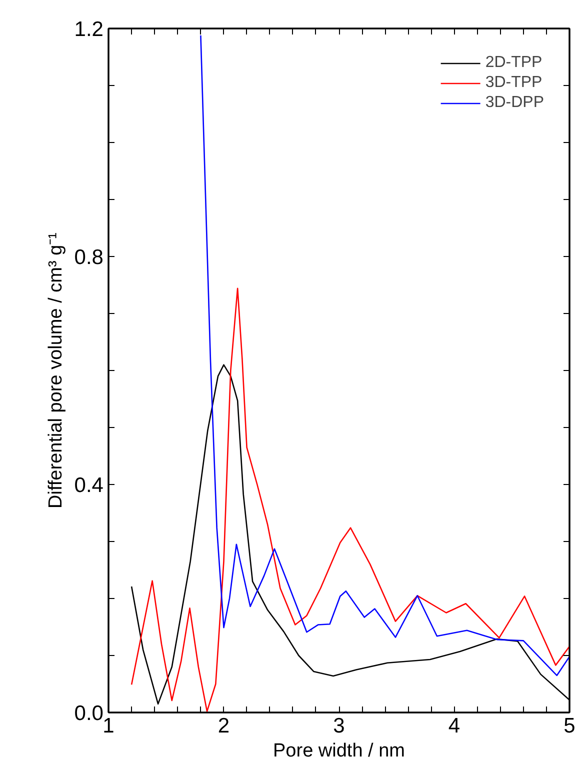 Image resolution: width=579 pixels, height=780 pixels. What do you see at coordinates (89, 29) in the screenshot?
I see `y-tick-label: 1.2` at bounding box center [89, 29].